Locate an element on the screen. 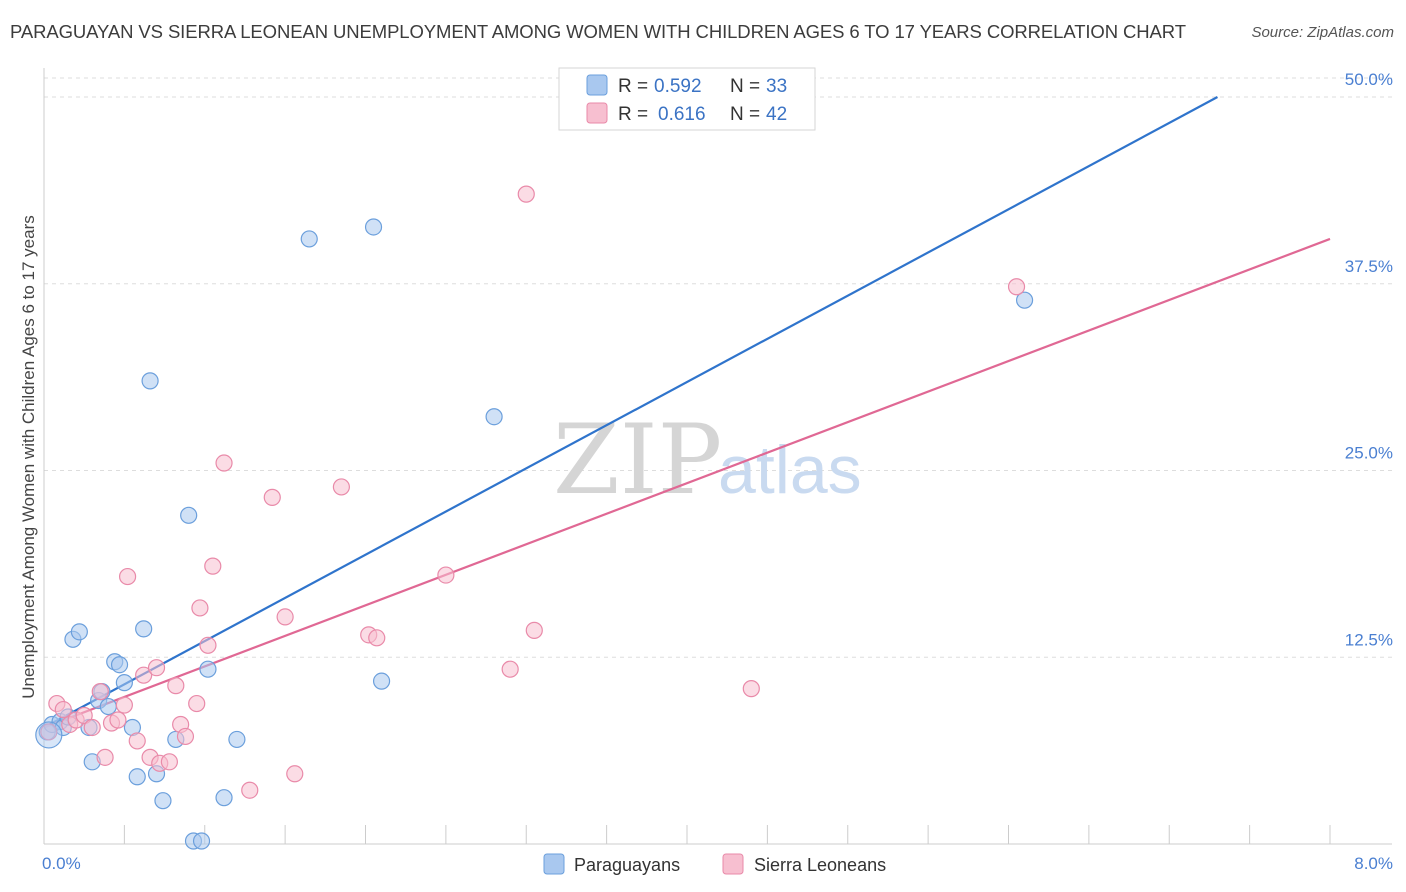  legend-n-value-1: 33 is located at coordinates (776, 86).